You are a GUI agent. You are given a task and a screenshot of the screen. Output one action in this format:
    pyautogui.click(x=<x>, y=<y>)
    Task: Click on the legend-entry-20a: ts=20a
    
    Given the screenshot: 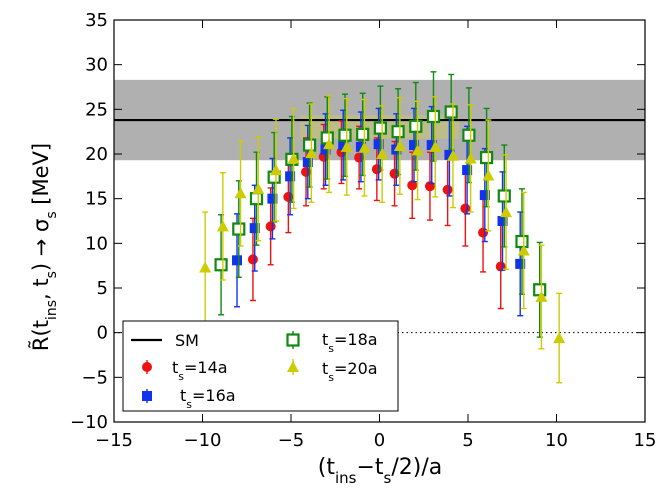 What is the action you would take?
    pyautogui.click(x=332, y=371)
    